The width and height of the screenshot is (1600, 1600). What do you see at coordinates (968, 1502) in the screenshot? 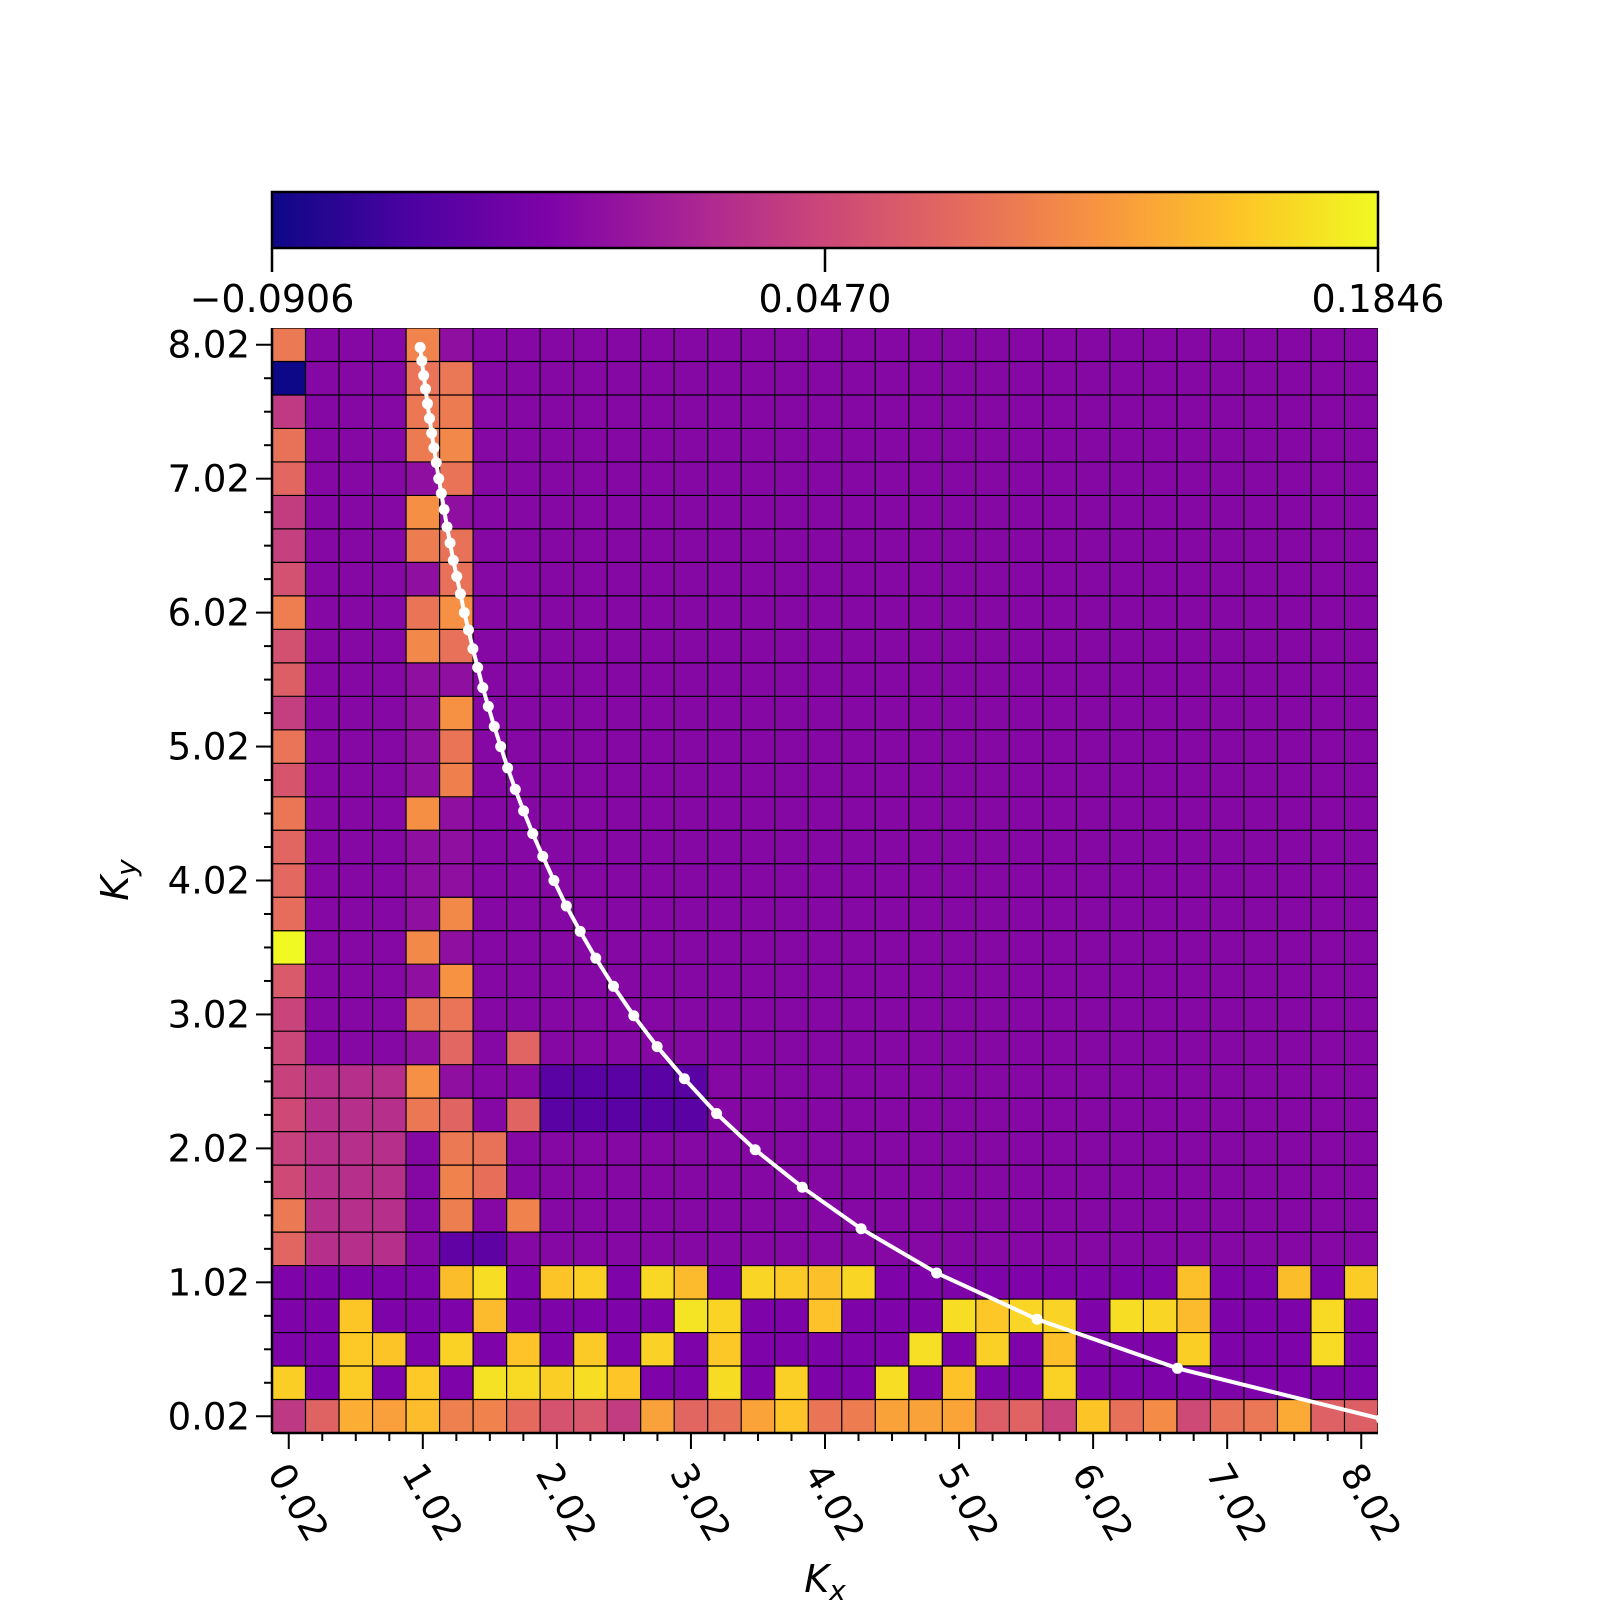
I see `x-tick-label: 5.02` at bounding box center [968, 1502].